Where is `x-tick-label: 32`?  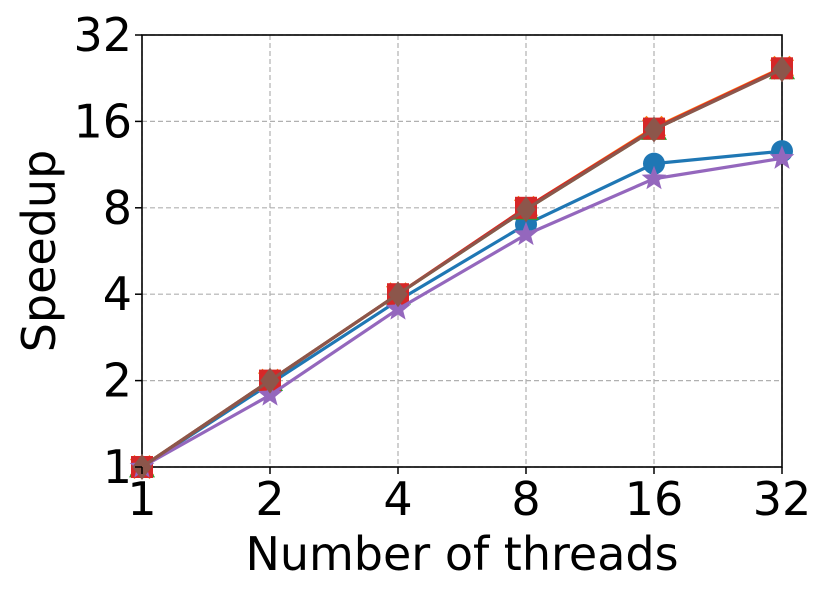 x-tick-label: 32 is located at coordinates (782, 499).